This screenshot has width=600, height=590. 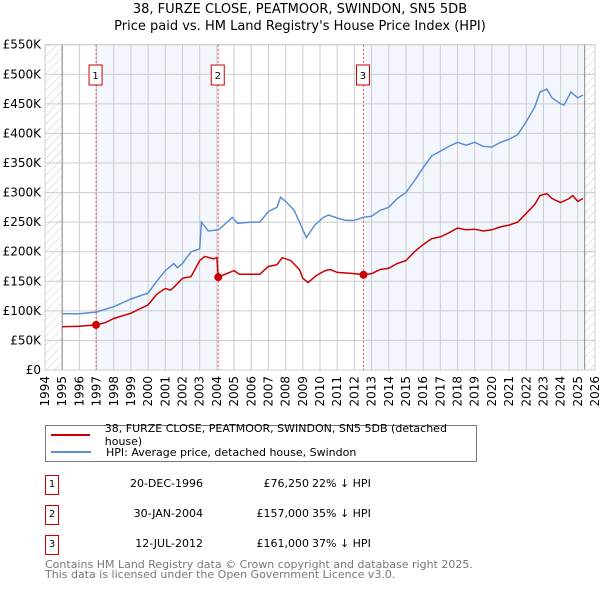 What do you see at coordinates (303, 391) in the screenshot?
I see `x-tick-label: 2009` at bounding box center [303, 391].